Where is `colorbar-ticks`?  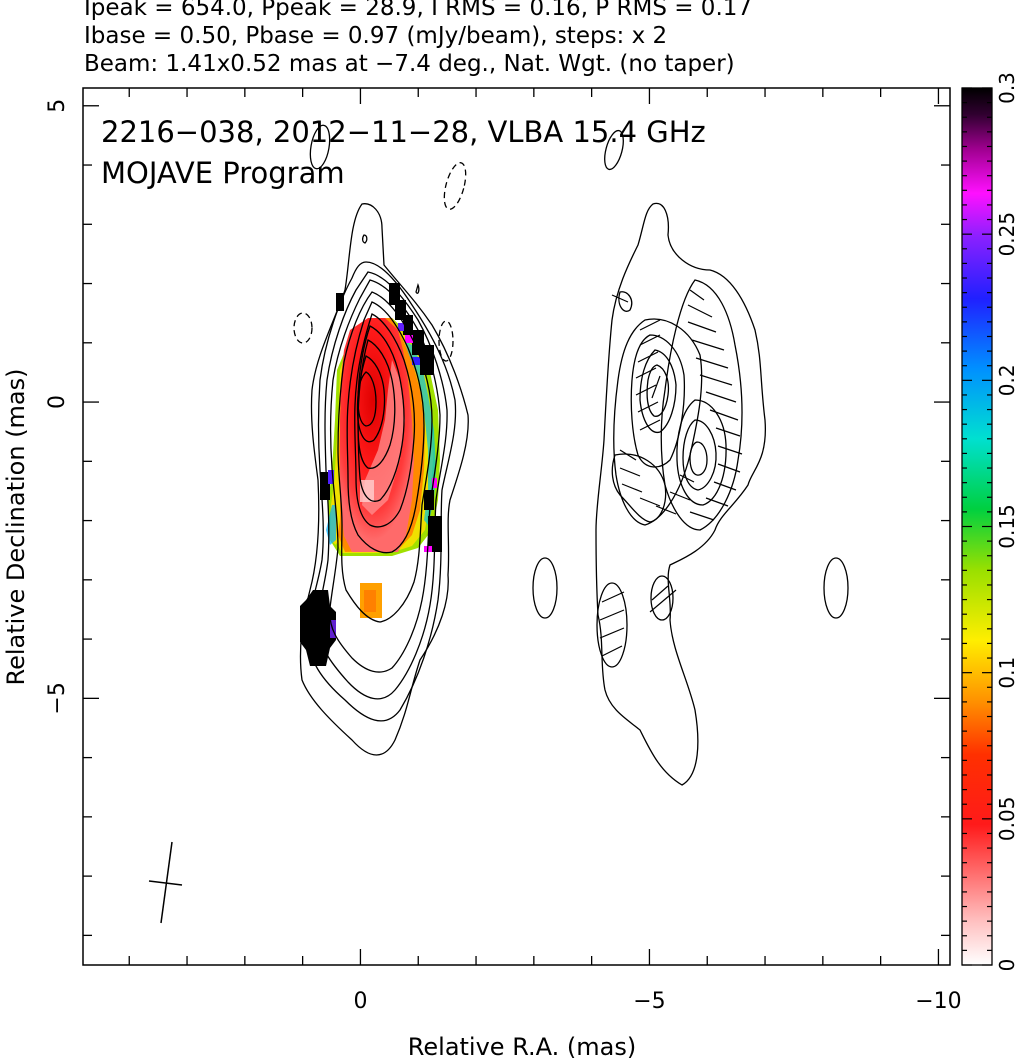
colorbar-ticks is located at coordinates (977, 526).